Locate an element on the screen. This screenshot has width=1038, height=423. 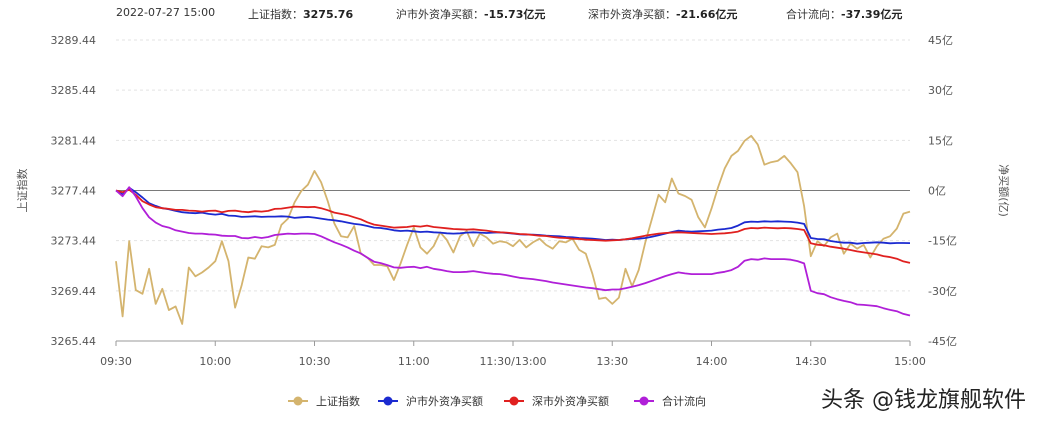
header-sh: 沪市外资净买额：-15.73亿元 is located at coordinates (470, 14).